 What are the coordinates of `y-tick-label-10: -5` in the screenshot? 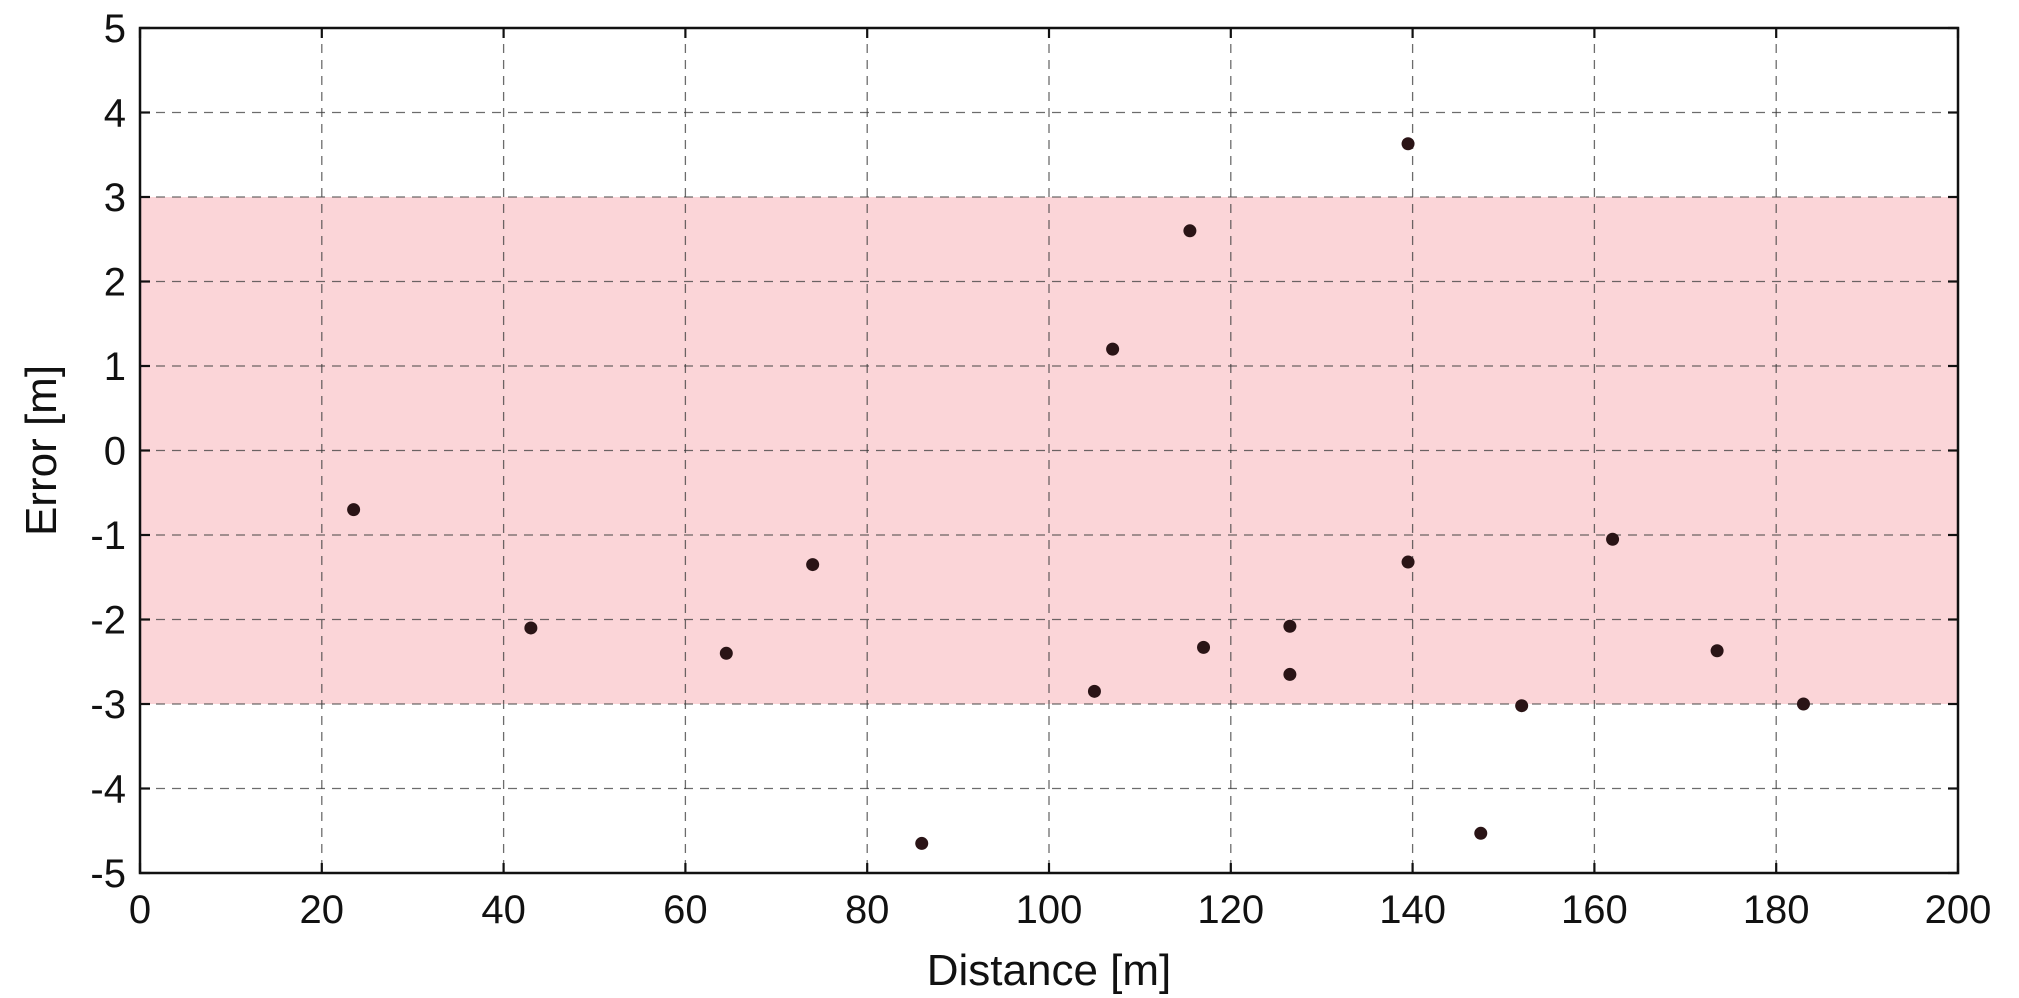 It's located at (108, 874).